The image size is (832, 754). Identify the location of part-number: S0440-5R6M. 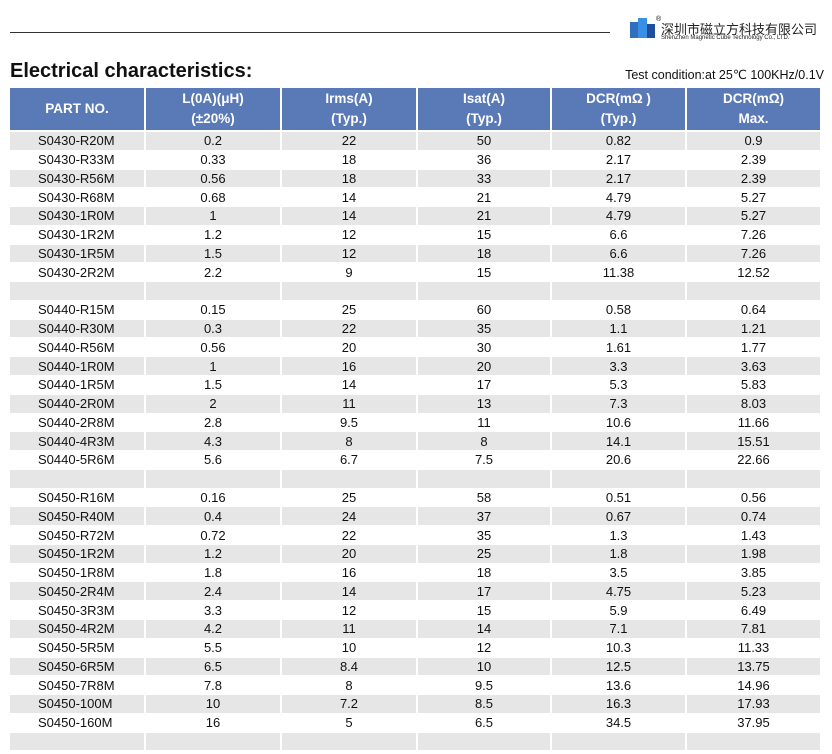
(76, 460).